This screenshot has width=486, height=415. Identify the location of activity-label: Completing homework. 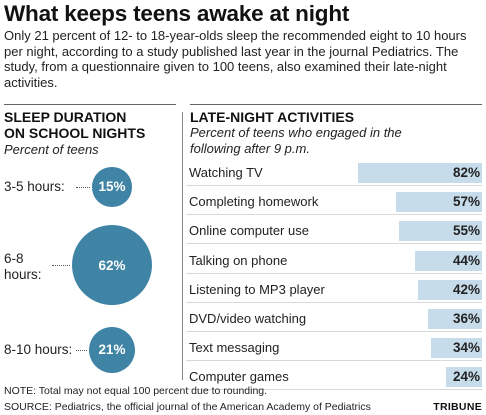
(254, 202).